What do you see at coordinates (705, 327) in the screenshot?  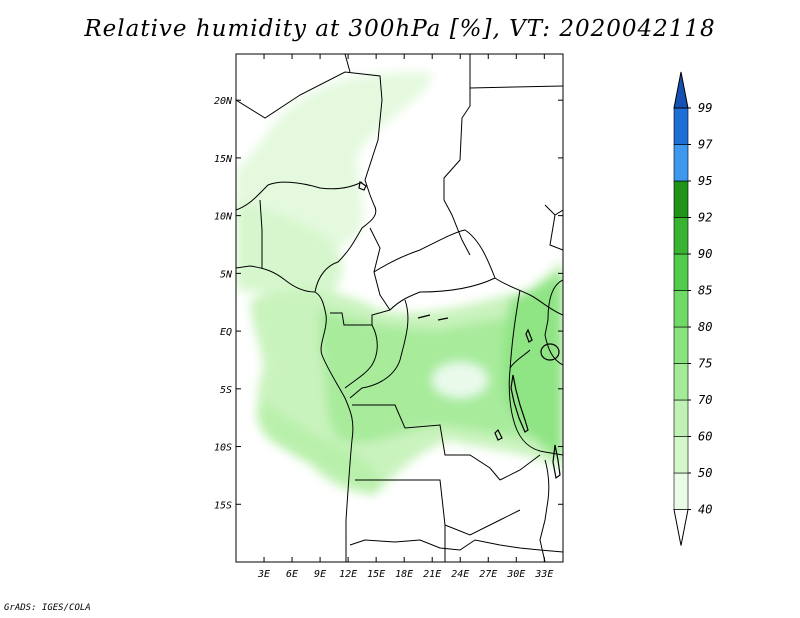 I see `colorbar-label: 80` at bounding box center [705, 327].